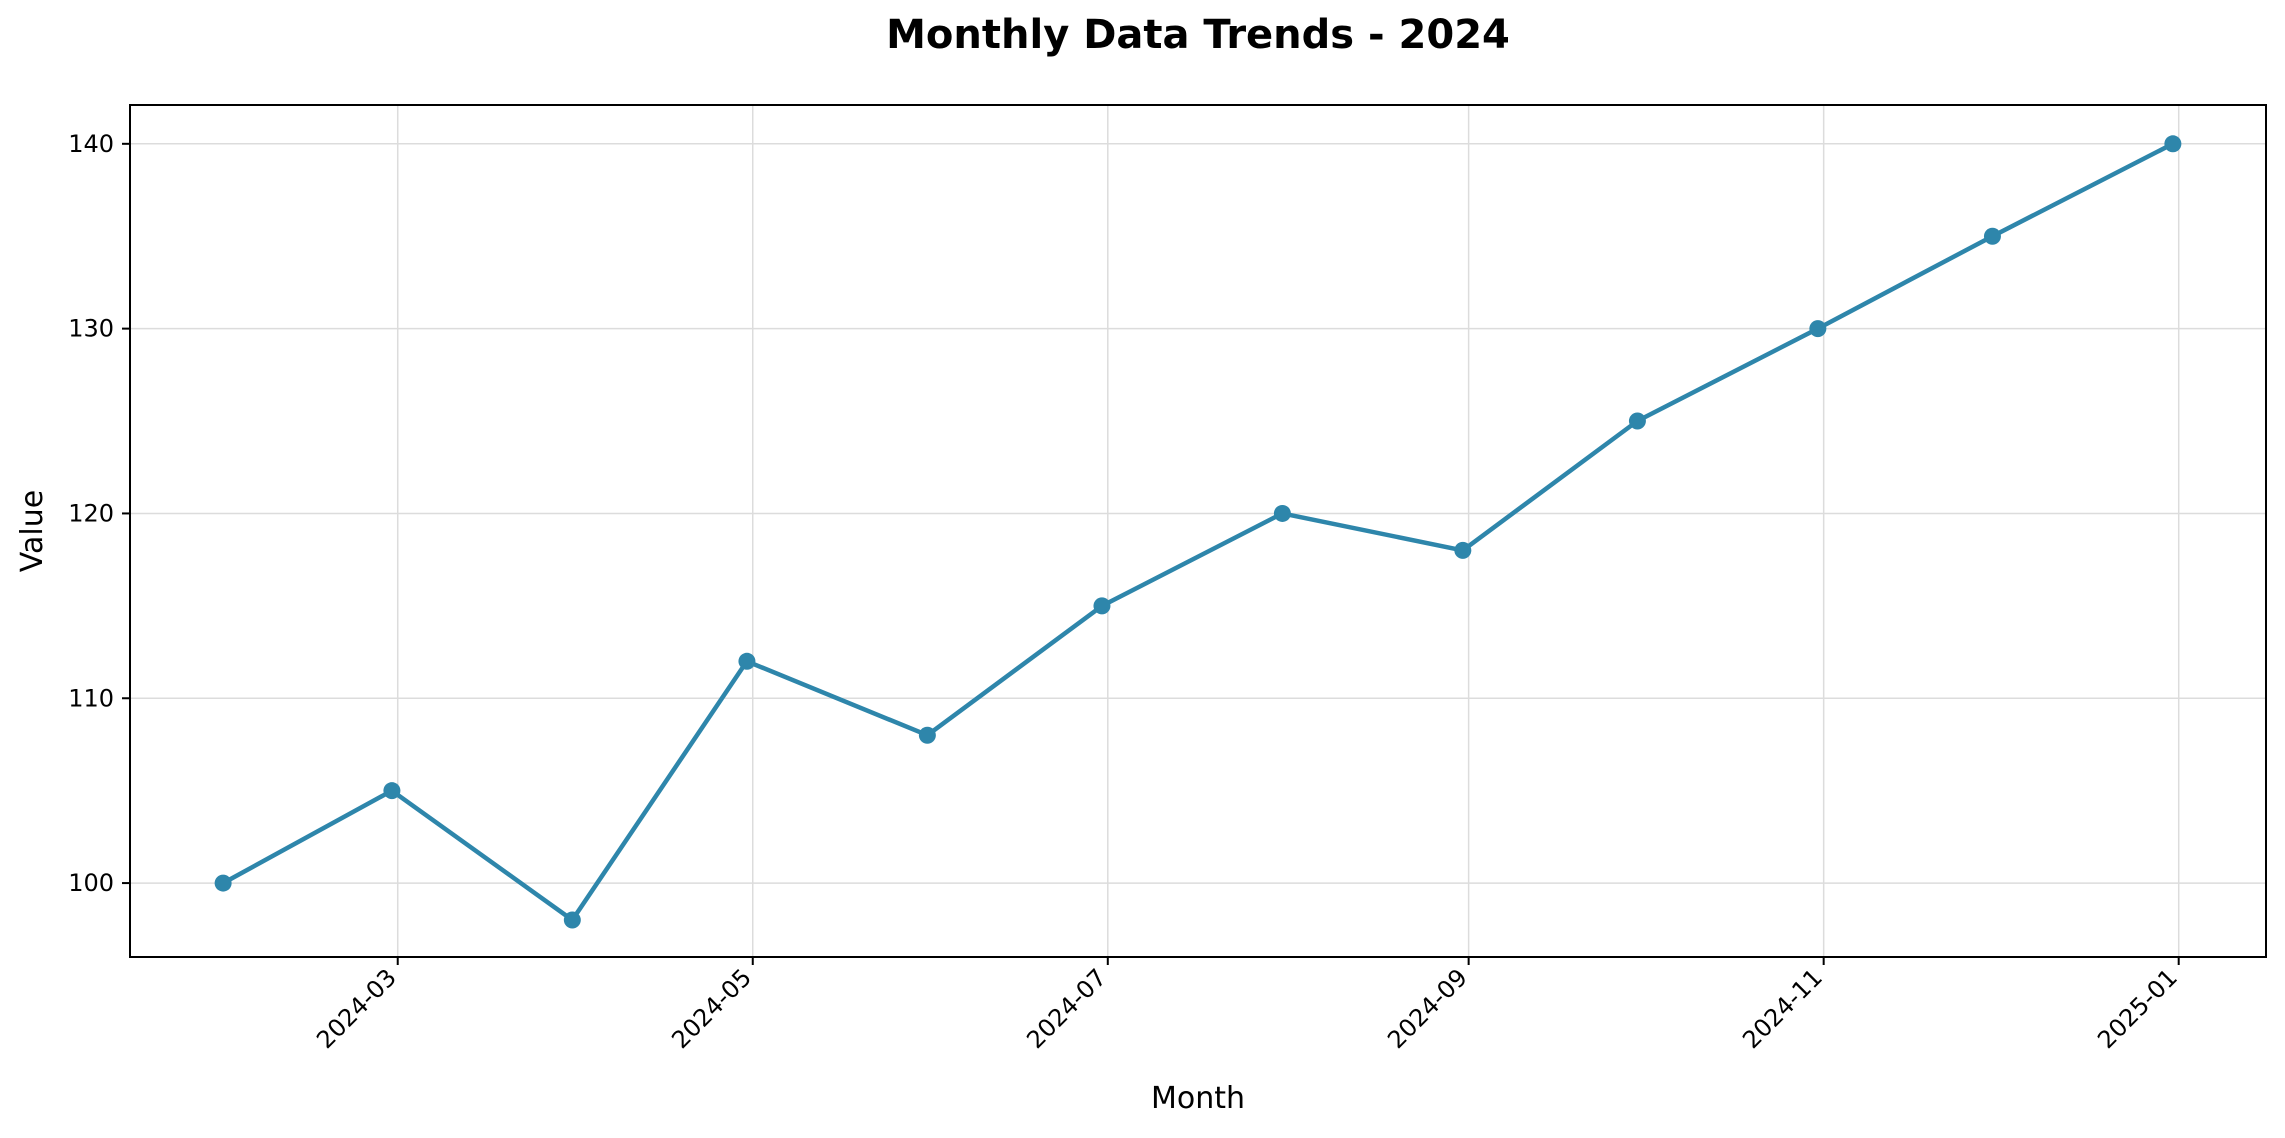  What do you see at coordinates (1427, 1008) in the screenshot?
I see `x-tick-label: 2024-09` at bounding box center [1427, 1008].